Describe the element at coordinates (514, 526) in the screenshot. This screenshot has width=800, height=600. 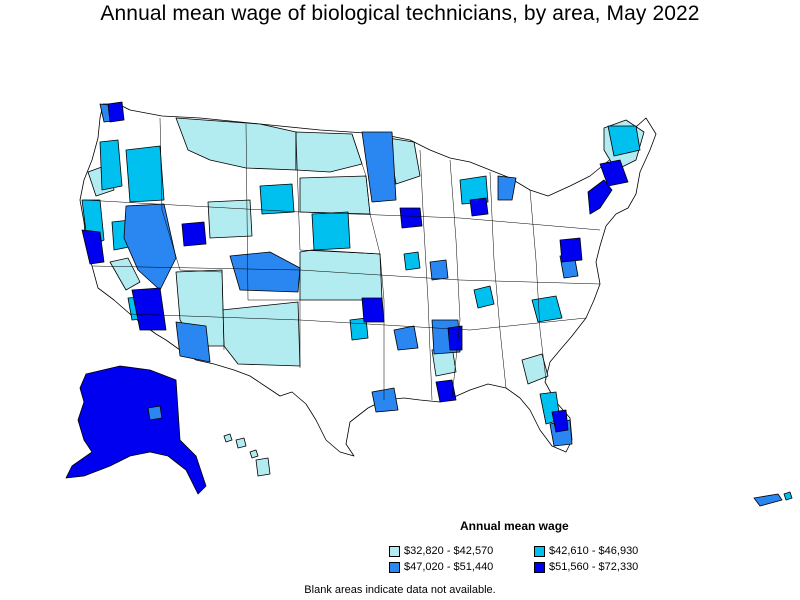
I see `legend-title: Annual mean wage` at that location.